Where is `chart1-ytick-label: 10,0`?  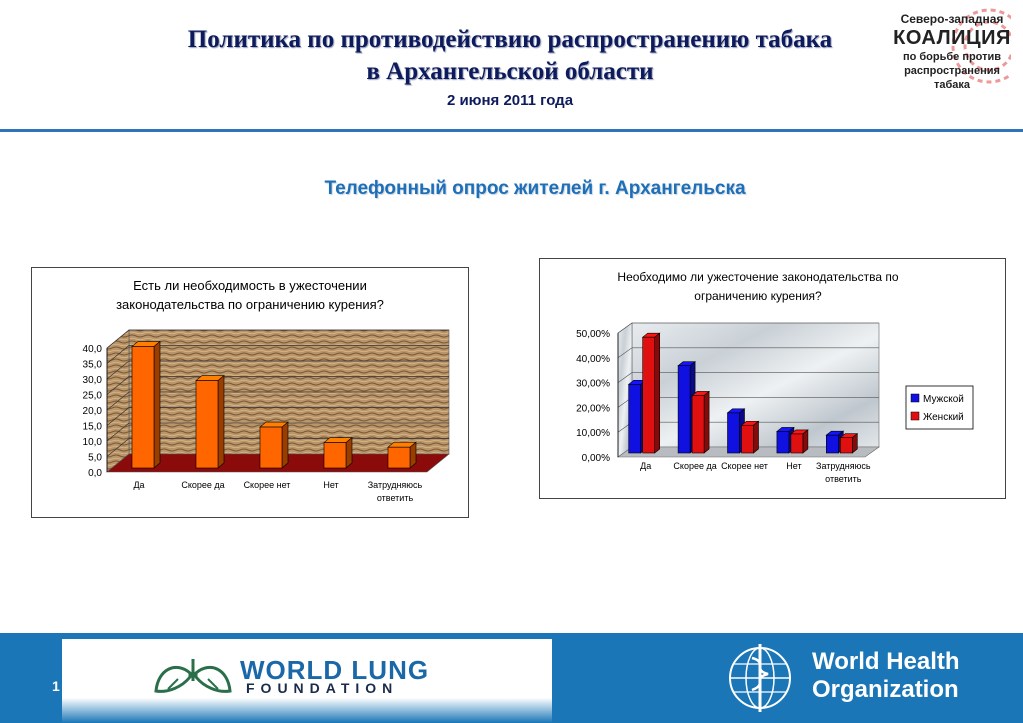
chart1-ytick-label: 10,0 is located at coordinates (93, 442).